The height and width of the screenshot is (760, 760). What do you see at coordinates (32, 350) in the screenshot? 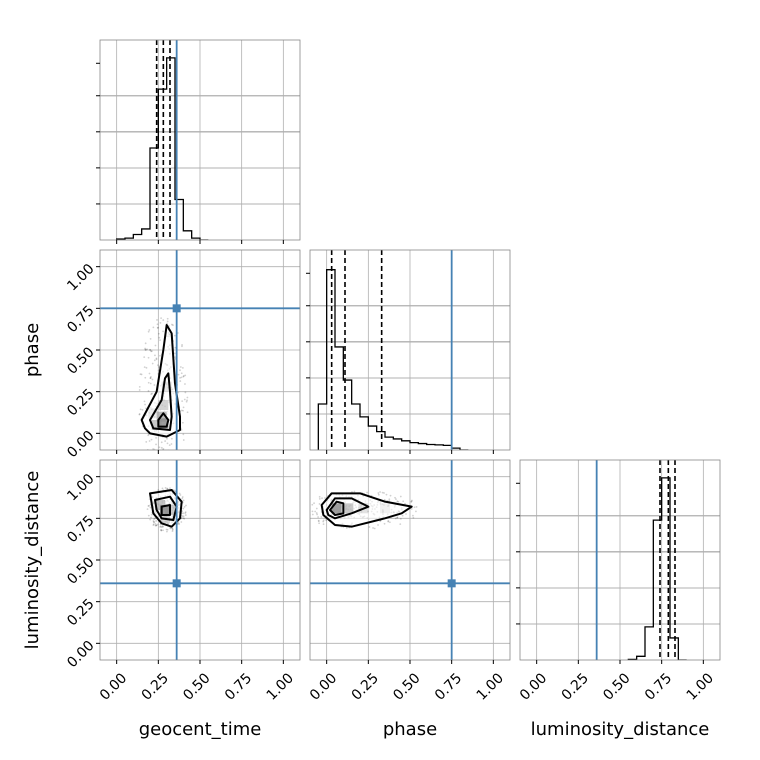
I see `y-axis-label-phase: phase` at bounding box center [32, 350].